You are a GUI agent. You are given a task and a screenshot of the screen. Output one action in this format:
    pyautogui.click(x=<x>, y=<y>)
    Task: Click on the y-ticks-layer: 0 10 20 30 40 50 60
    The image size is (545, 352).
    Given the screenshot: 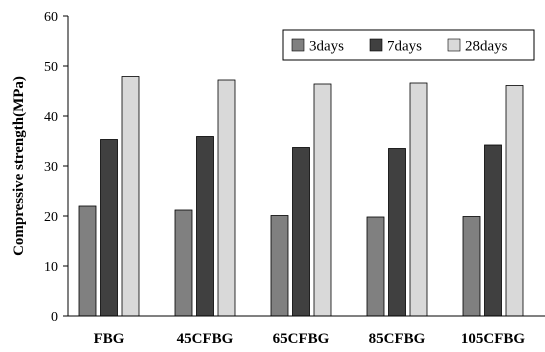 What is the action you would take?
    pyautogui.click(x=56, y=167)
    